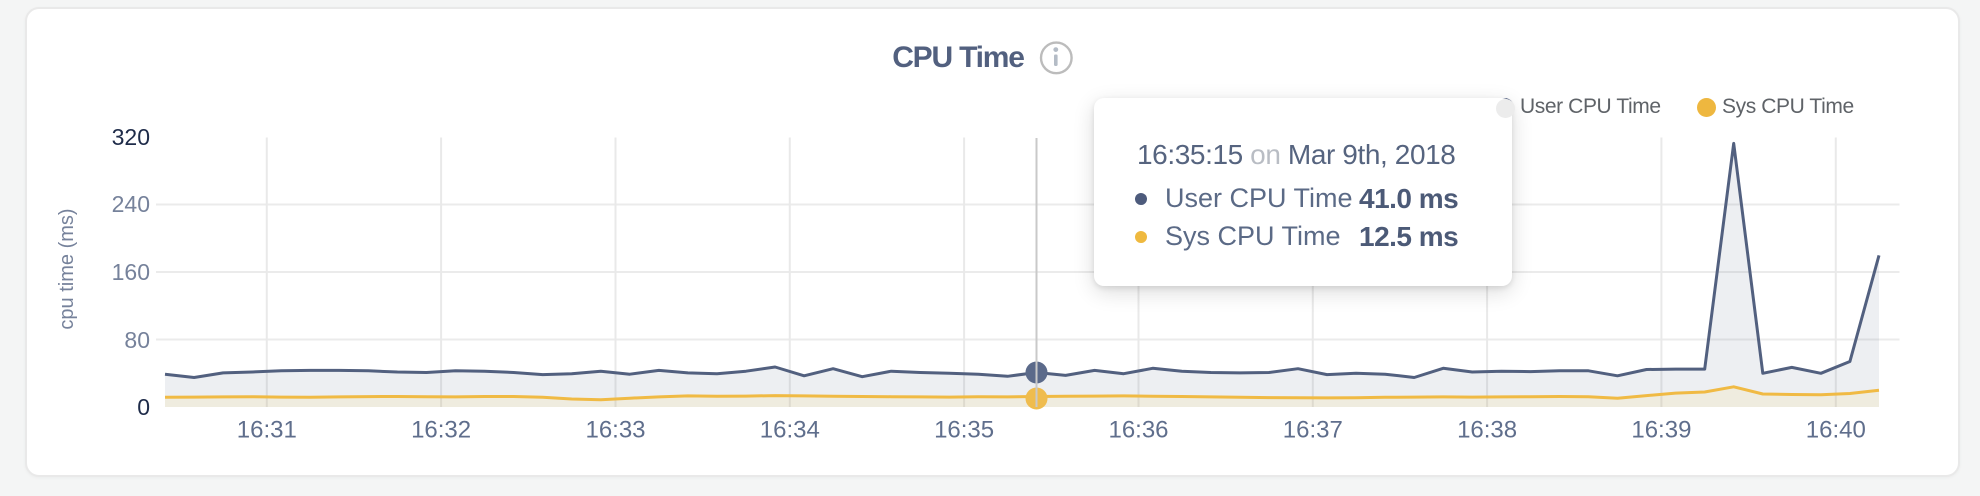 Image resolution: width=1980 pixels, height=496 pixels. Describe the element at coordinates (964, 430) in the screenshot. I see `svg-text: 16:35` at that location.